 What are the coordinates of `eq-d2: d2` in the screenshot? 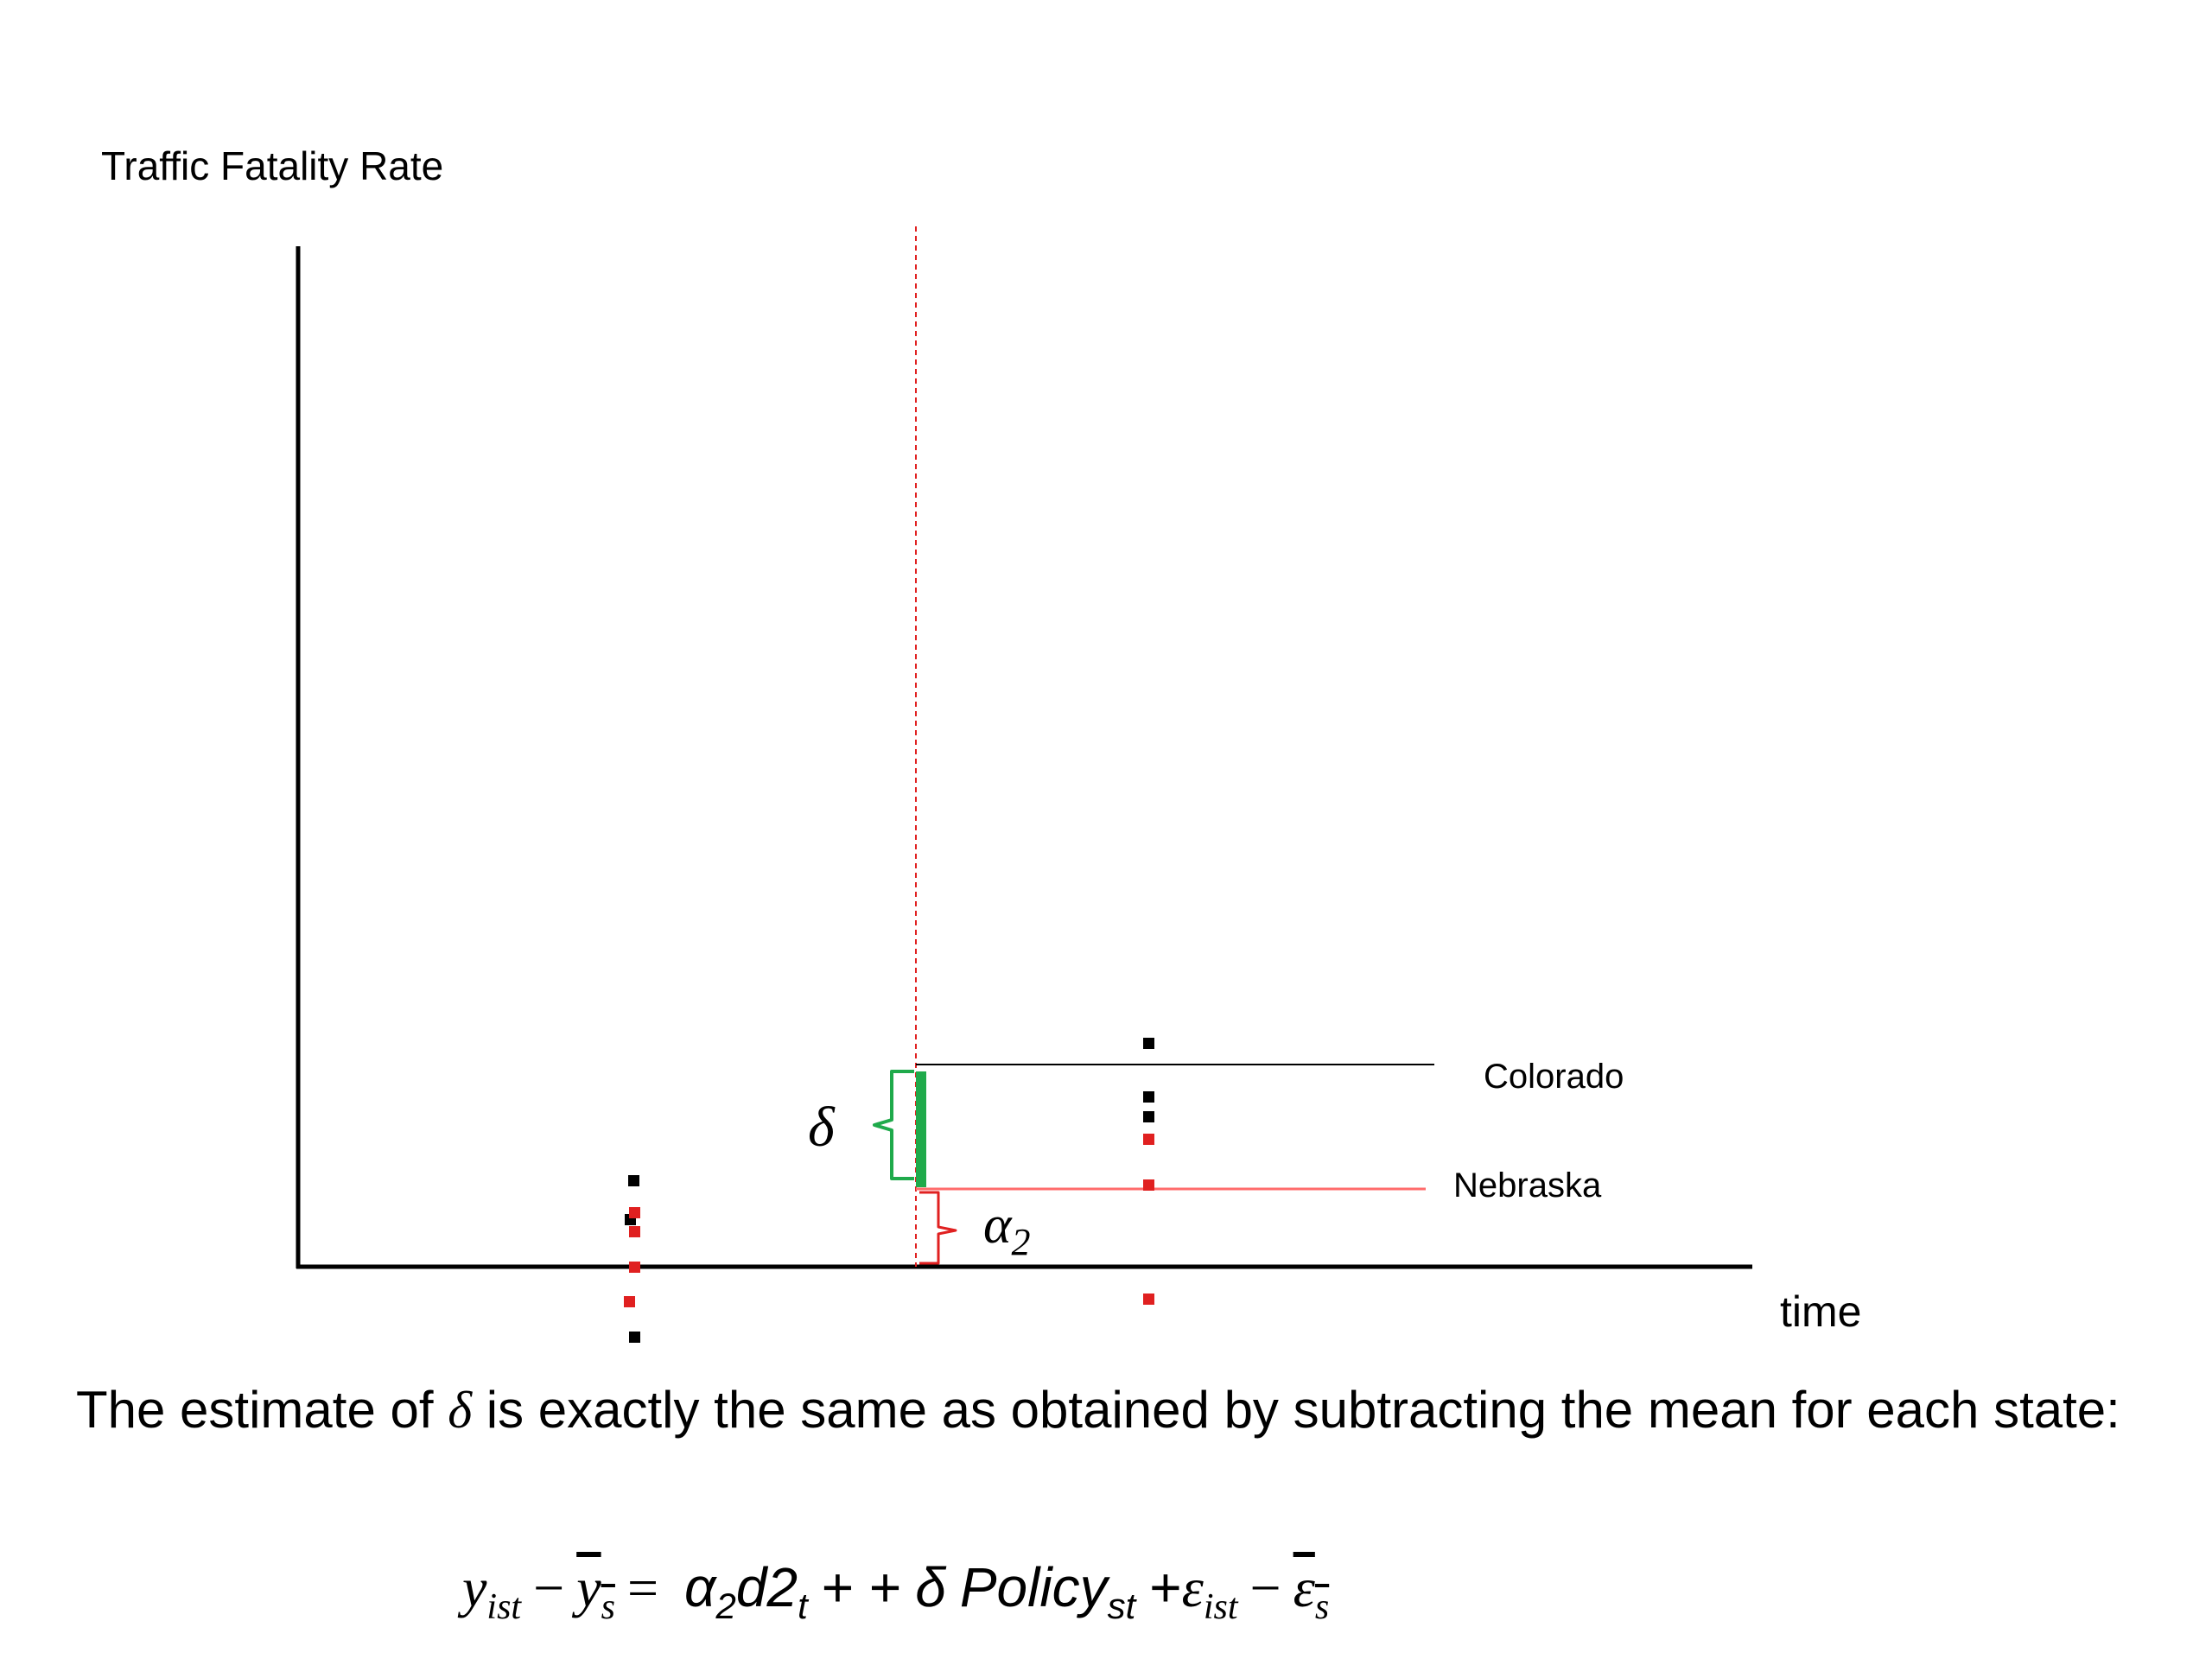 It's located at (766, 1587).